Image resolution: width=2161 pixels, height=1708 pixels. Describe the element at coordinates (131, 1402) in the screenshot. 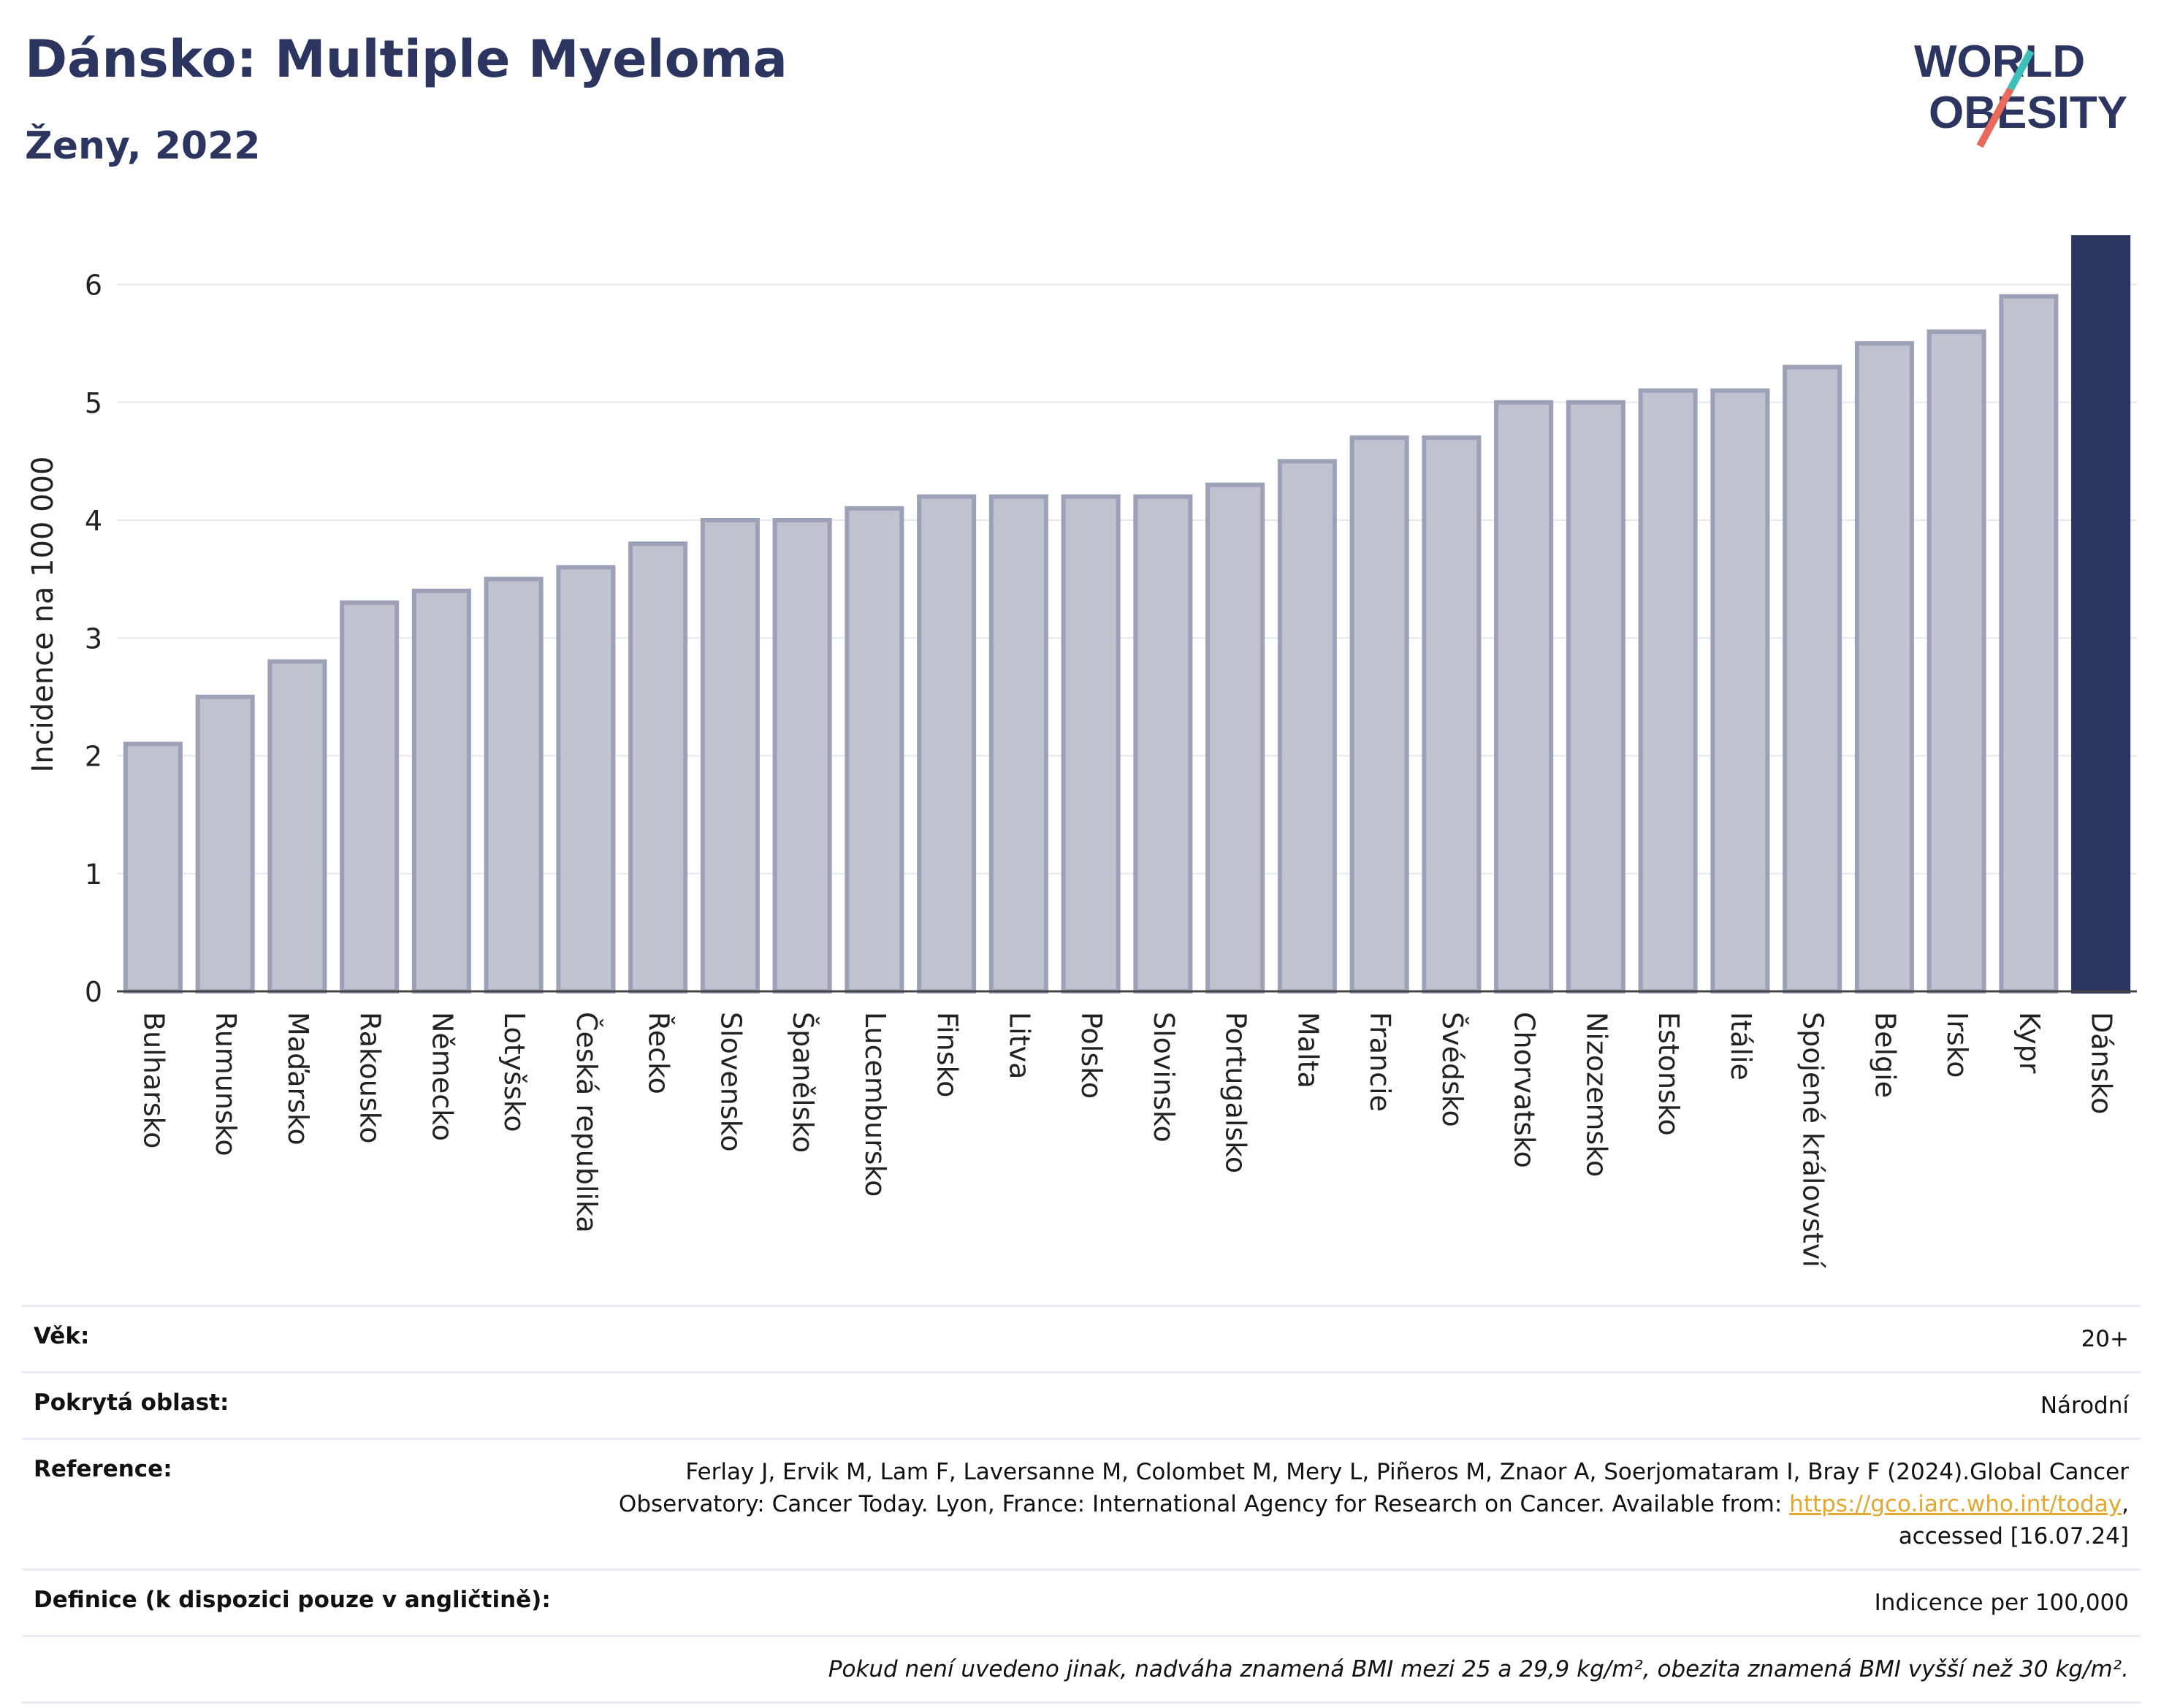

I see `area-label: Pokrytá oblast:` at that location.